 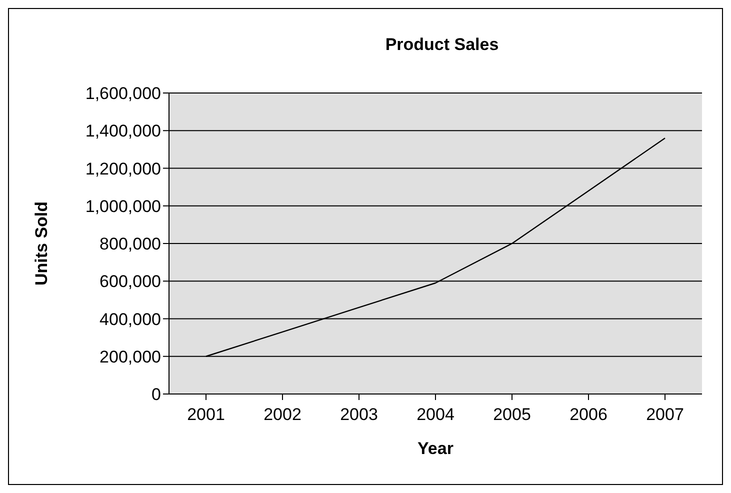 What do you see at coordinates (435, 414) in the screenshot?
I see `x-tick-label: 2004` at bounding box center [435, 414].